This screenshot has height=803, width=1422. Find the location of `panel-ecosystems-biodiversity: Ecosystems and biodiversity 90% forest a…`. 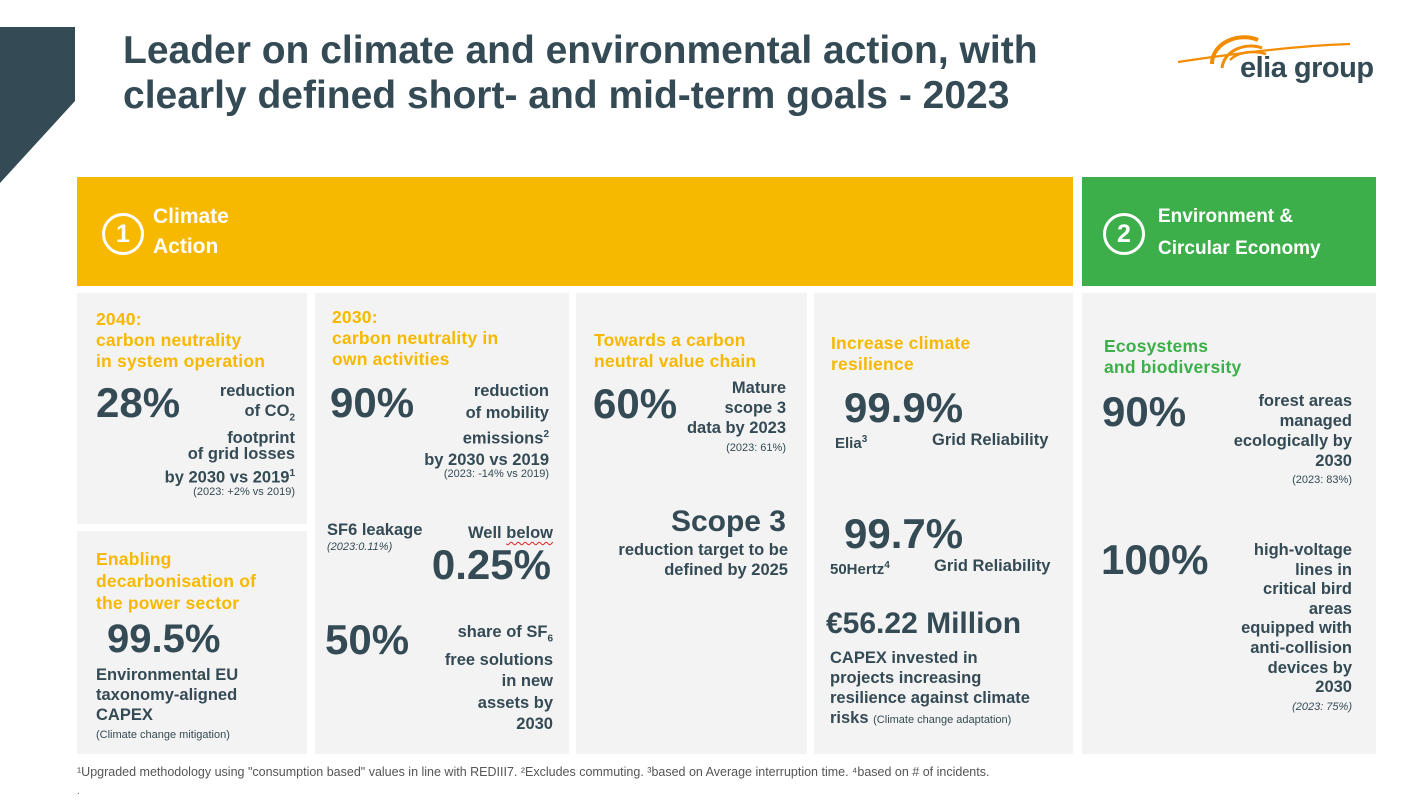

panel-ecosystems-biodiversity: Ecosystems and biodiversity 90% forest a… is located at coordinates (1229, 523).